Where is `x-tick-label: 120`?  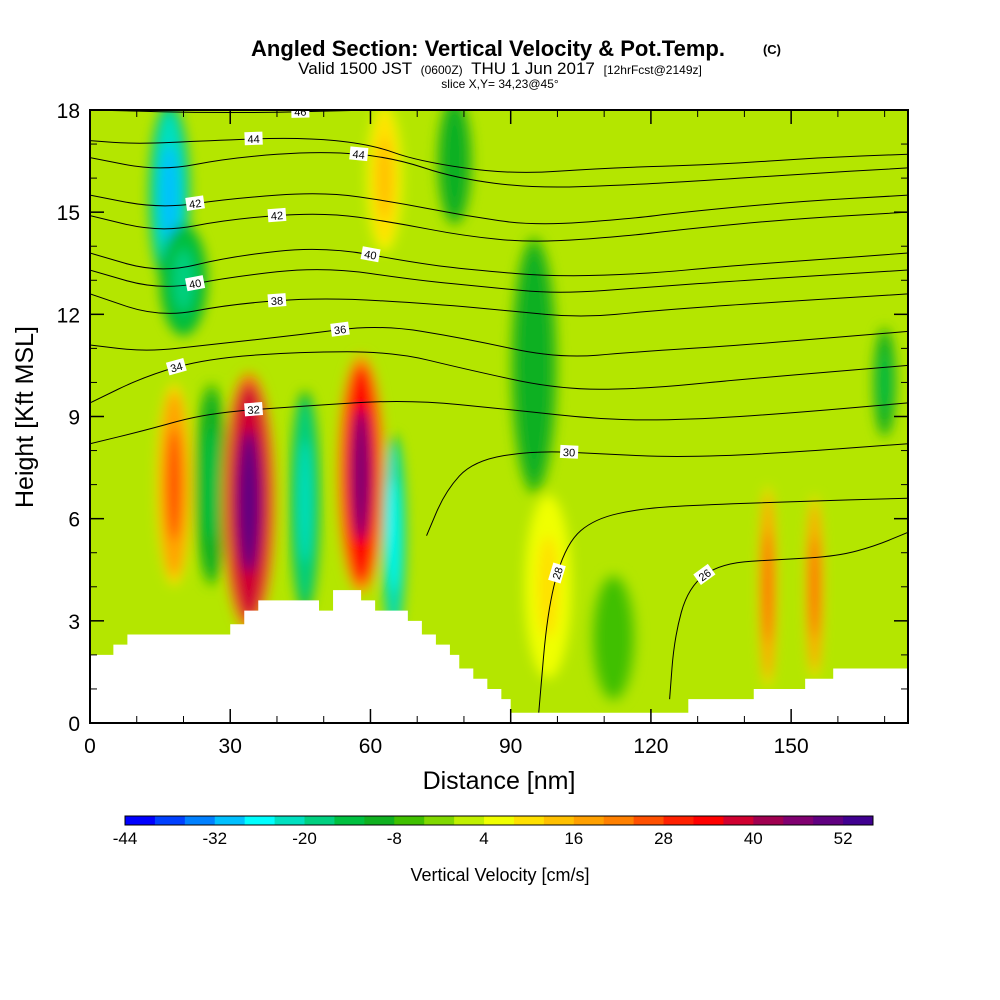 x-tick-label: 120 is located at coordinates (650, 746).